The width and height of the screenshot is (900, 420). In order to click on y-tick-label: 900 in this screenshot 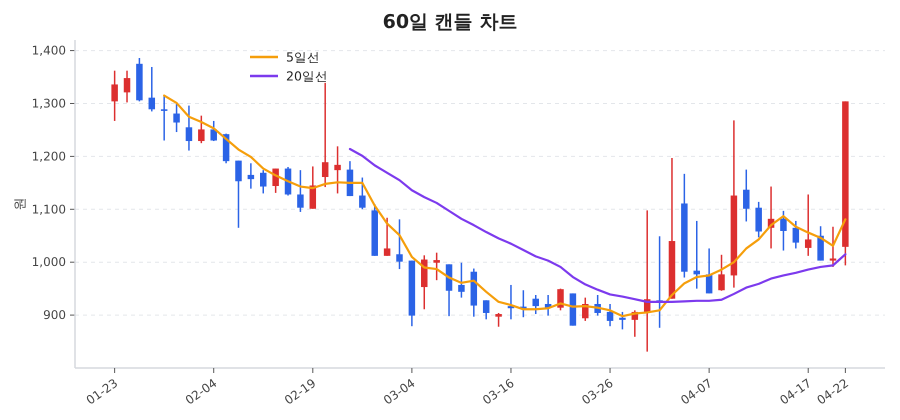, I will do `click(54, 315)`.